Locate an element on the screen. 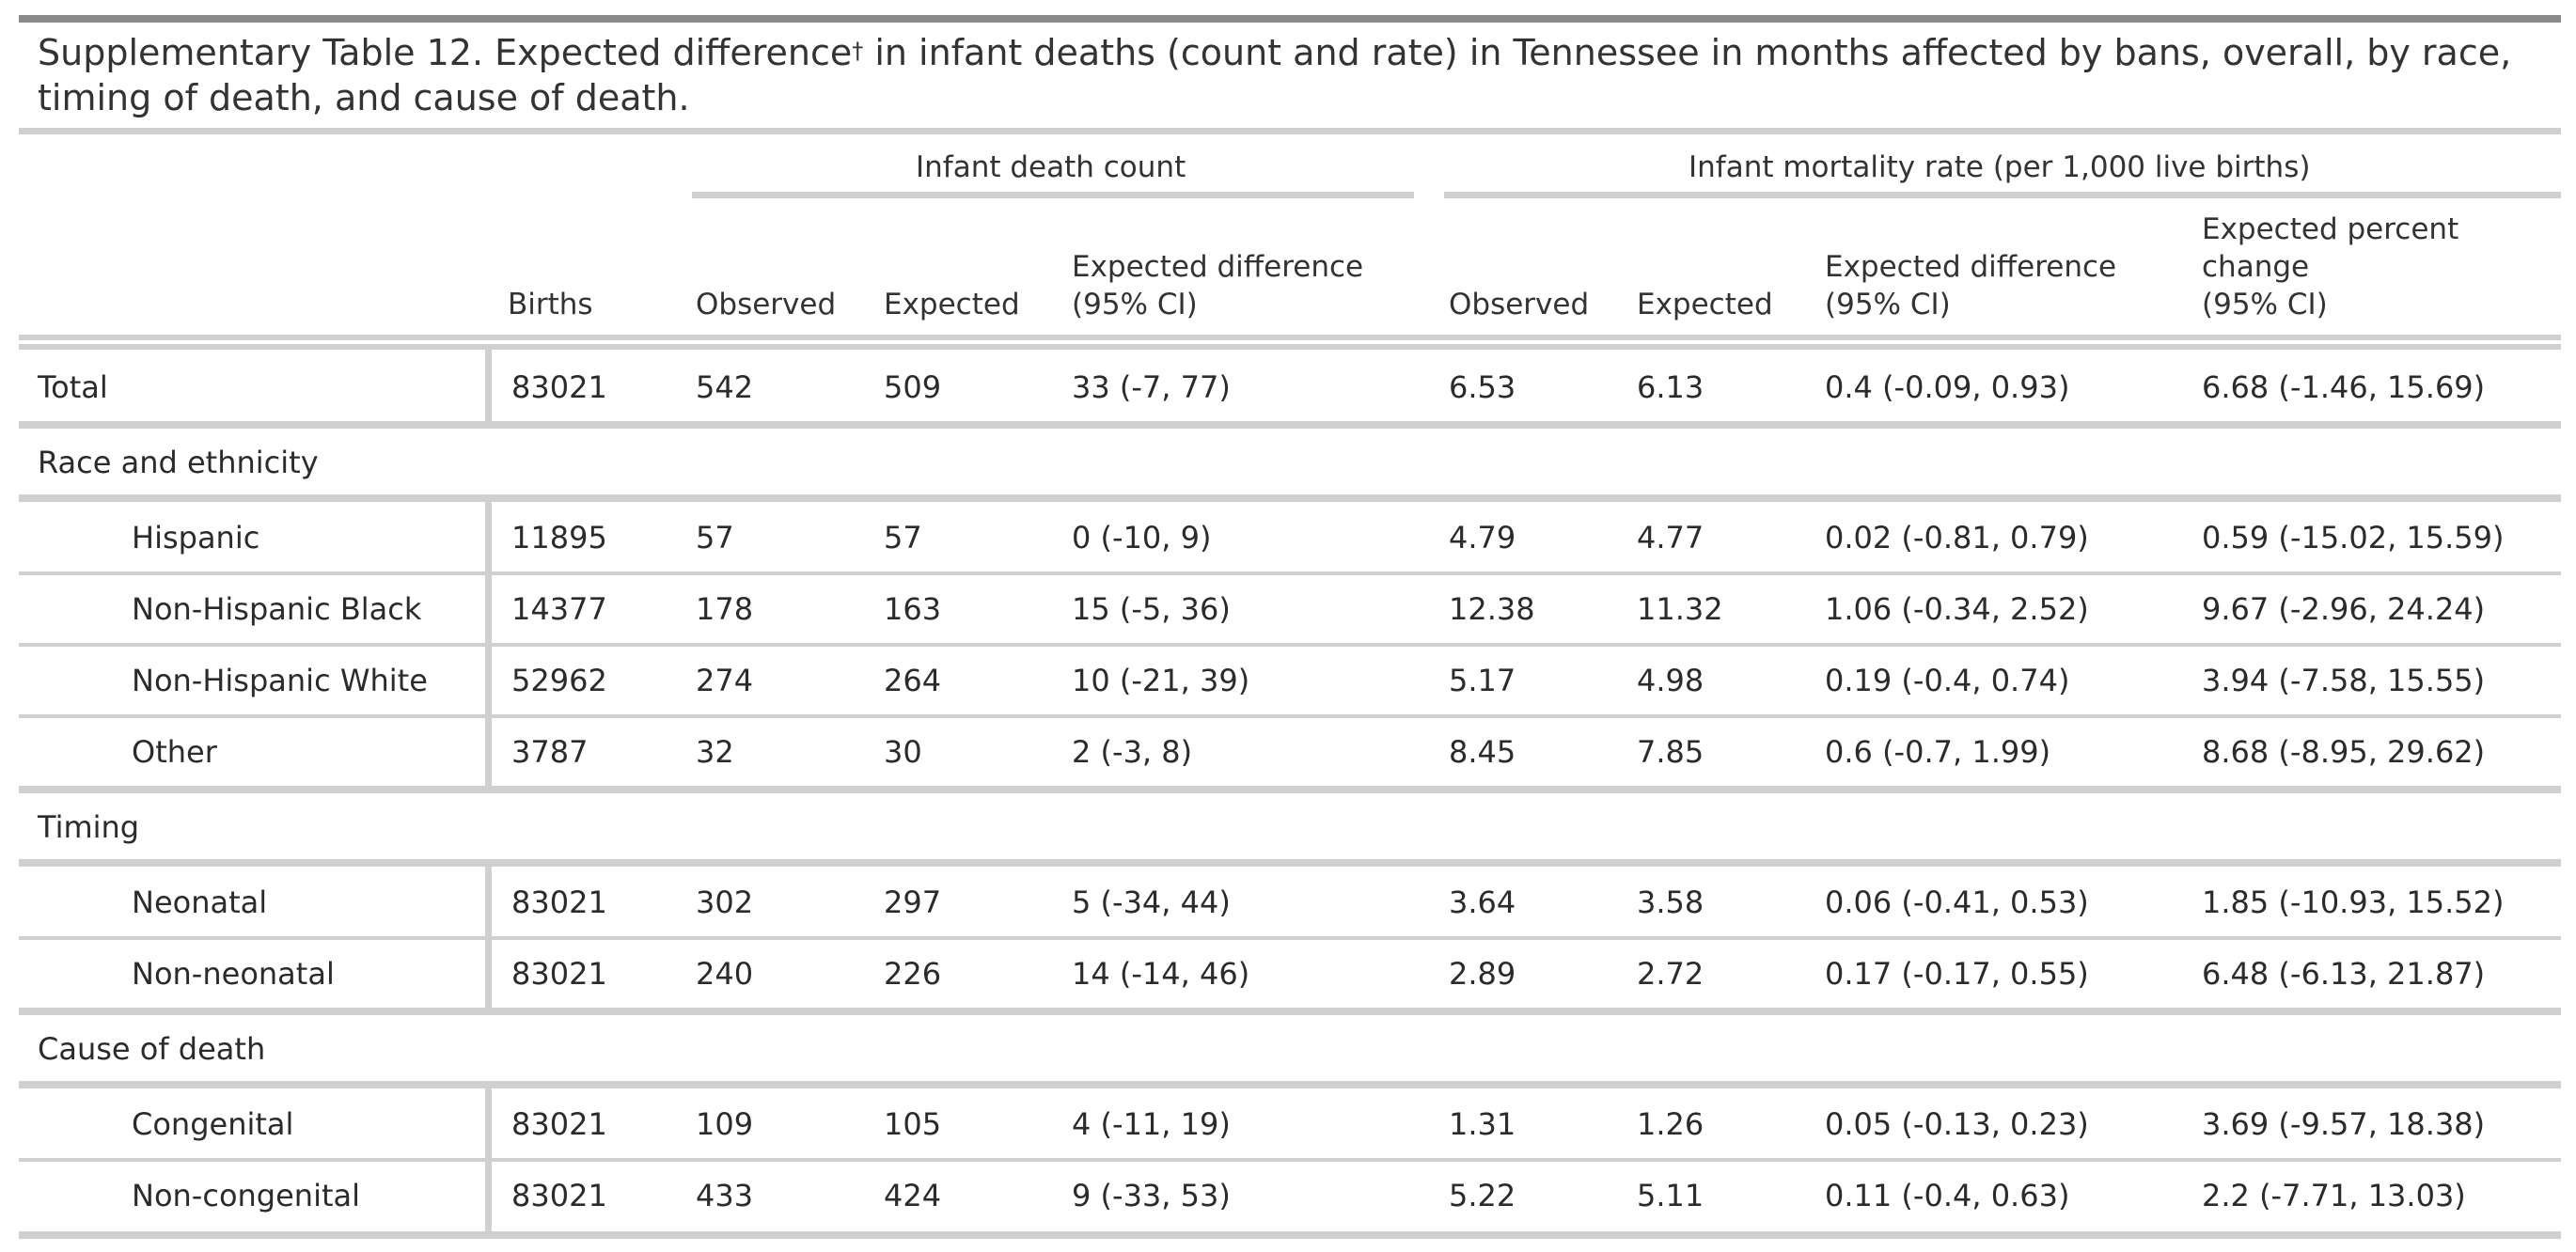  cell-count-observed: 178 is located at coordinates (725, 609).